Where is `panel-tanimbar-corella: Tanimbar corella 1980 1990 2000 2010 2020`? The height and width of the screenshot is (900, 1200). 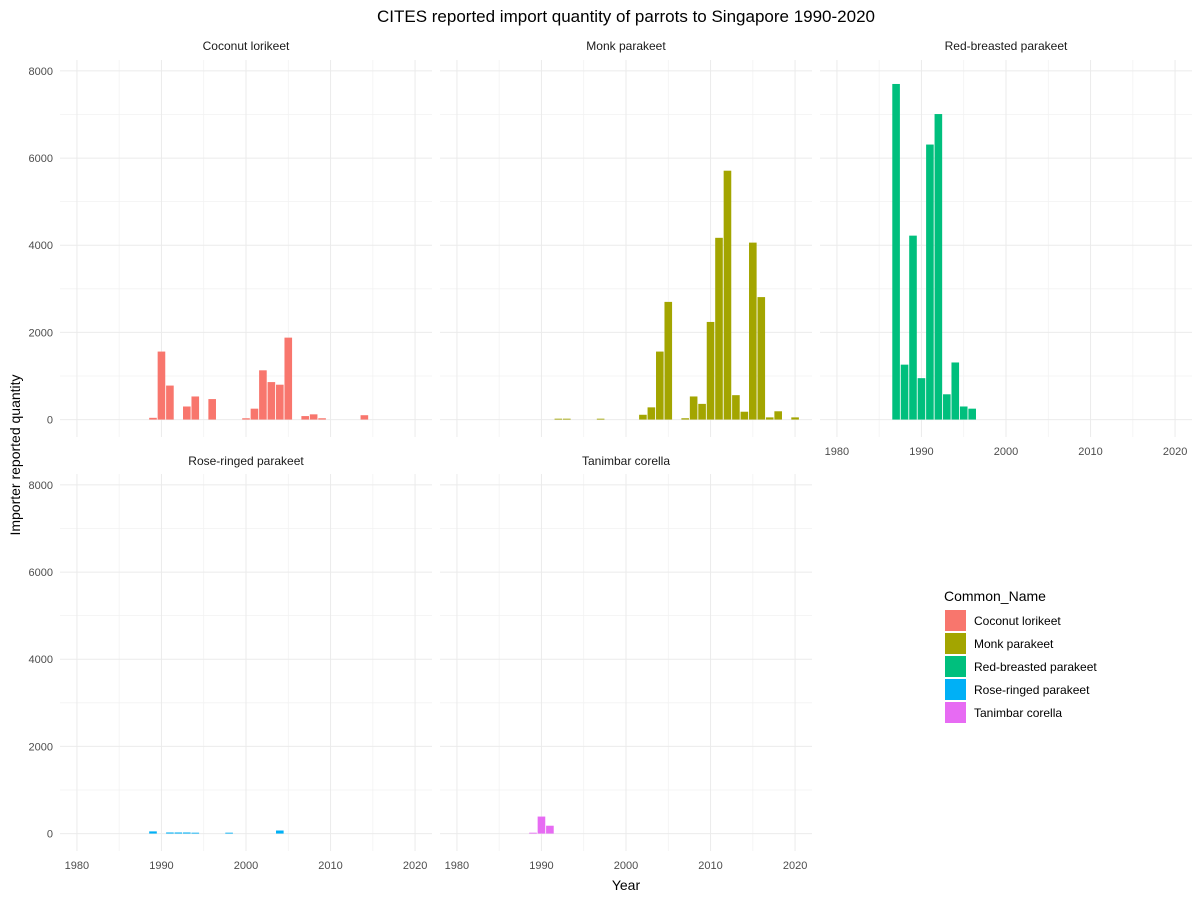 panel-tanimbar-corella: Tanimbar corella 1980 1990 2000 2010 2020 is located at coordinates (626, 663).